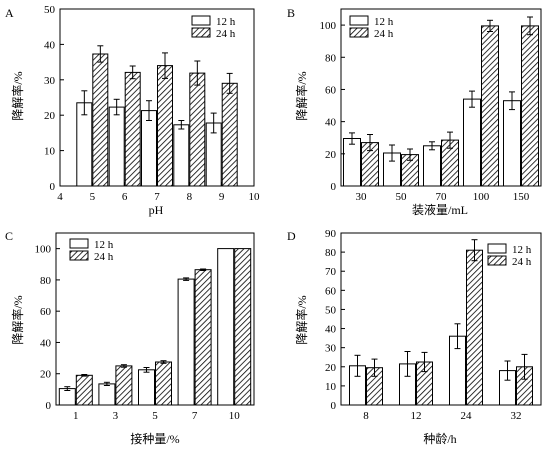 The height and width of the screenshot is (457, 554). Describe the element at coordinates (9, 236) in the screenshot. I see `panel-label: C` at that location.